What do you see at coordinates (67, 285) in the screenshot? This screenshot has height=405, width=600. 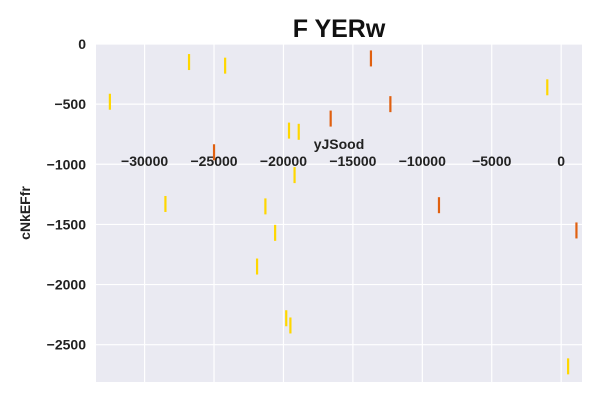 I see `y-tick-label: −2000` at bounding box center [67, 285].